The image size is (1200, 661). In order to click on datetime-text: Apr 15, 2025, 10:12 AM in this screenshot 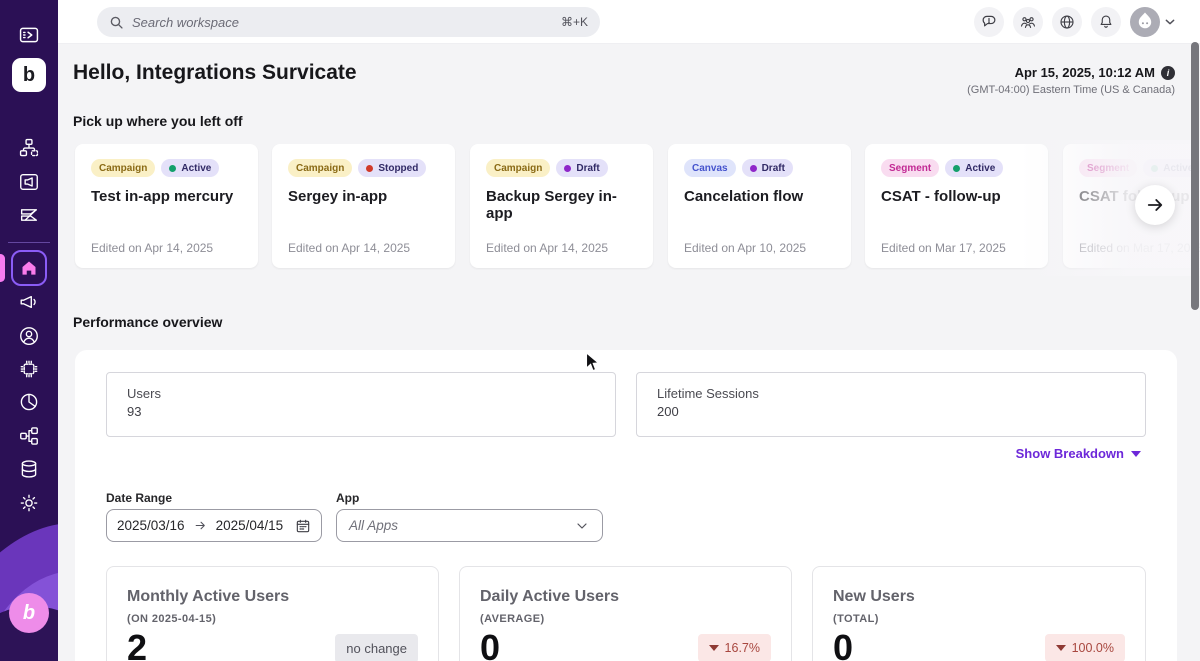, I will do `click(1084, 72)`.